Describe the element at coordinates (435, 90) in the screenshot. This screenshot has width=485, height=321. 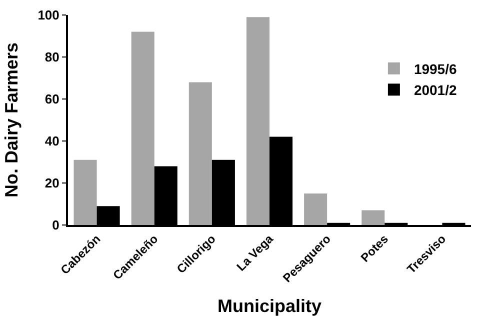
I see `legend-label: 2001/2` at that location.